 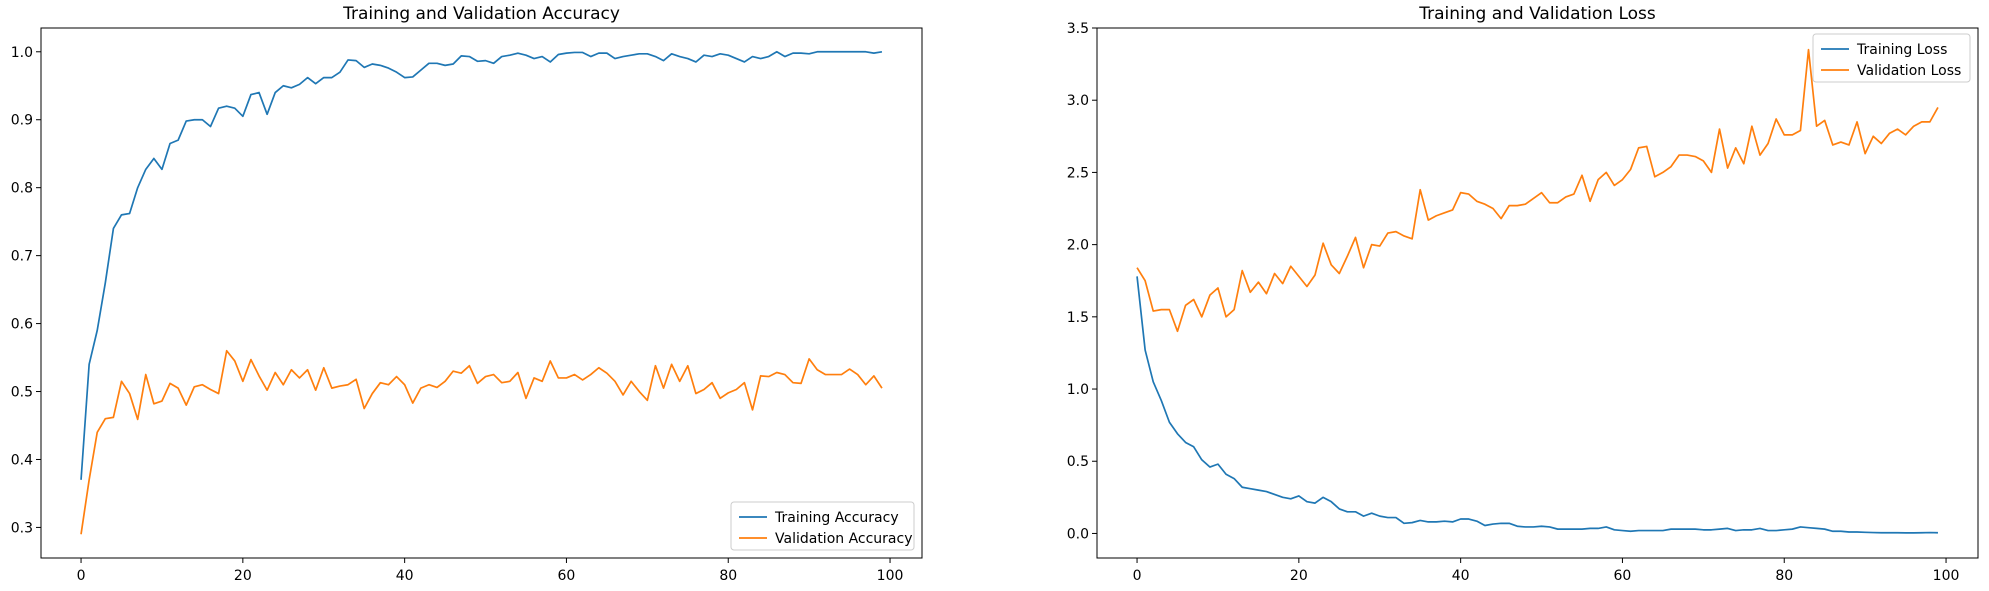 I want to click on y-tick-label: 3.5, so click(x=1078, y=29).